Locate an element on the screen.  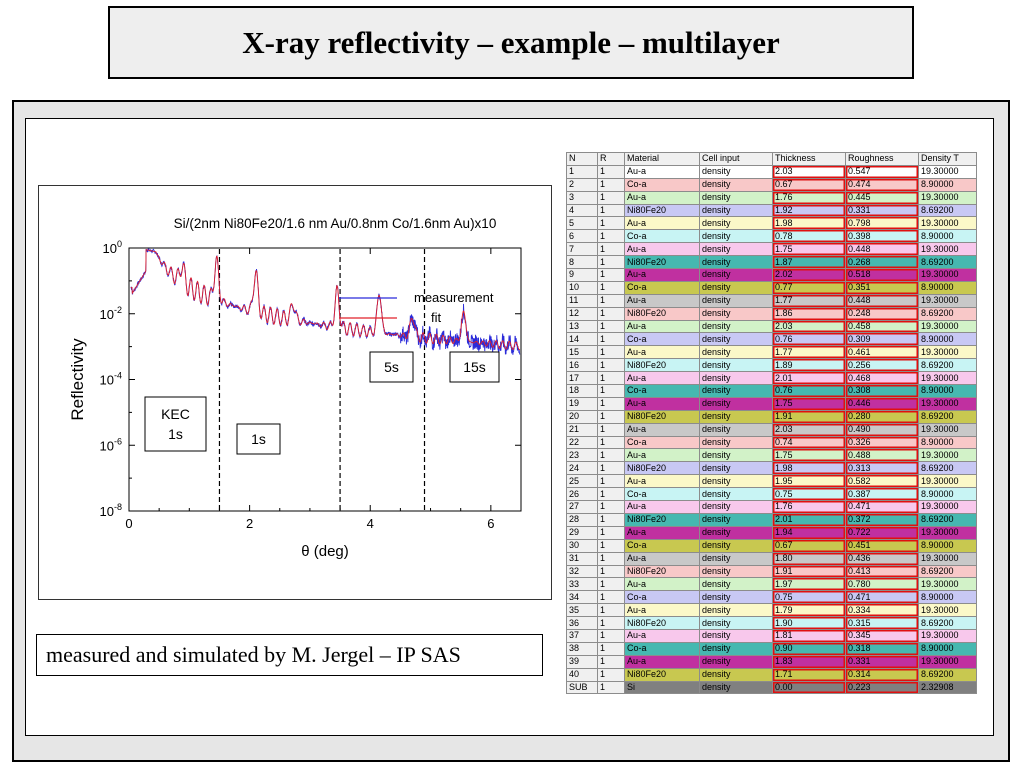
table-cell: 2.03 is located at coordinates (809, 429).